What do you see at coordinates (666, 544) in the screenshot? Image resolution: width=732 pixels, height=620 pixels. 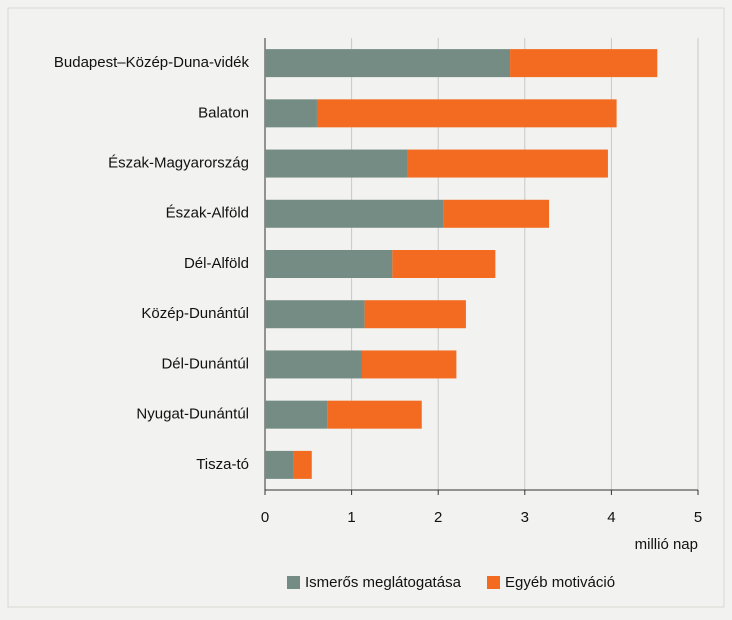 I see `x-axis-label: millió nap` at bounding box center [666, 544].